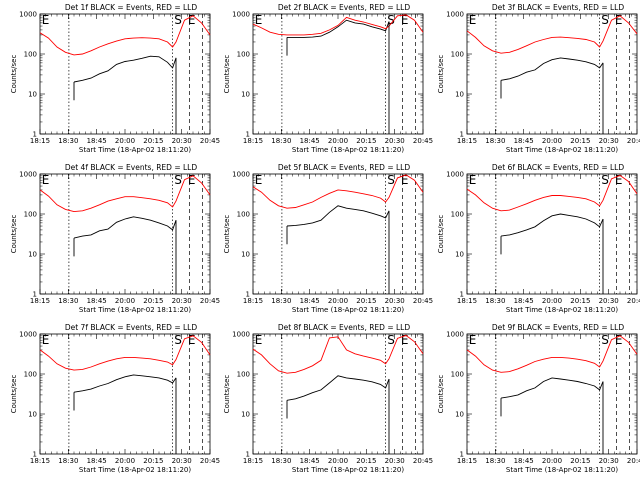 The image size is (640, 480). I want to click on chart-title: Det 1f BLACK = Events, RED = LLD, so click(131, 7).